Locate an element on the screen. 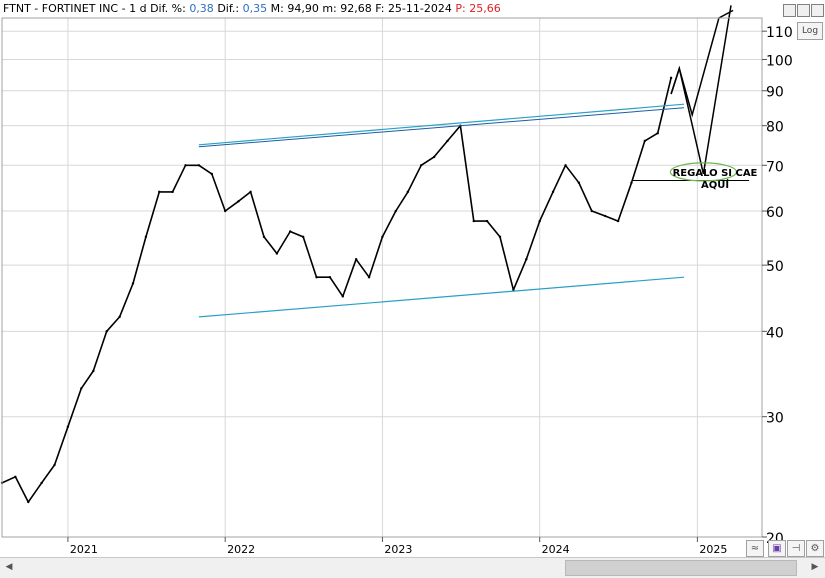 The height and width of the screenshot is (578, 825). compare-icon: ≈ is located at coordinates (755, 548).